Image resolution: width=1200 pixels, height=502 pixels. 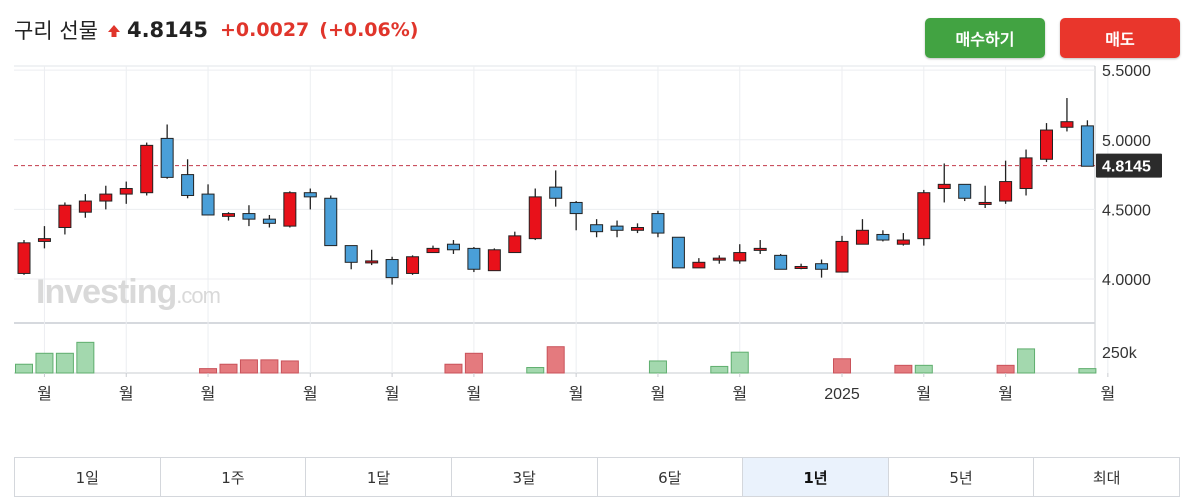 I want to click on x-axis: 월 월 월 월 월 월 월 월 월 2025 월 월 월, so click(x=576, y=388).